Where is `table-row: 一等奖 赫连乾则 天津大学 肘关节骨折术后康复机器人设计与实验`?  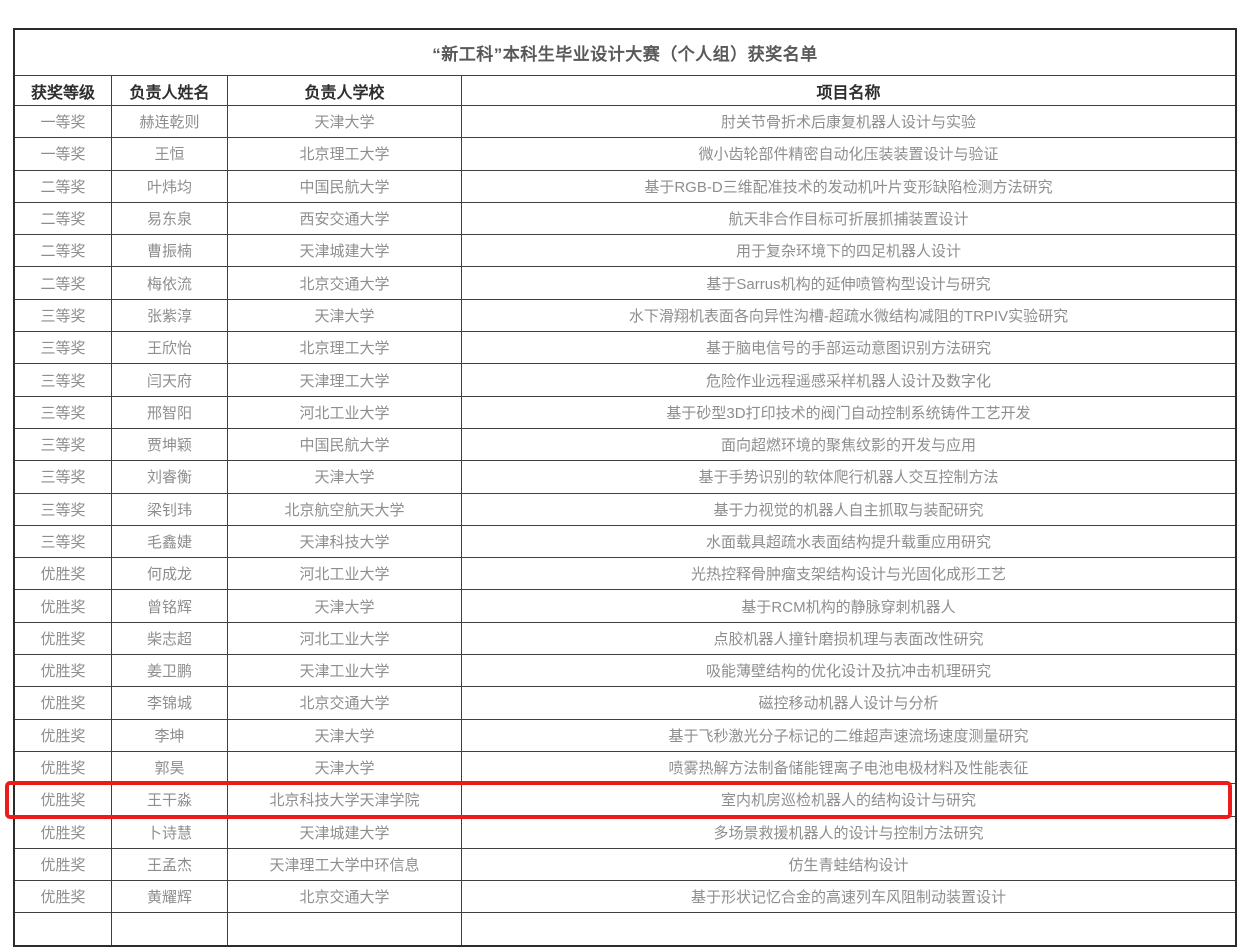 table-row: 一等奖 赫连乾则 天津大学 肘关节骨折术后康复机器人设计与实验 is located at coordinates (625, 121).